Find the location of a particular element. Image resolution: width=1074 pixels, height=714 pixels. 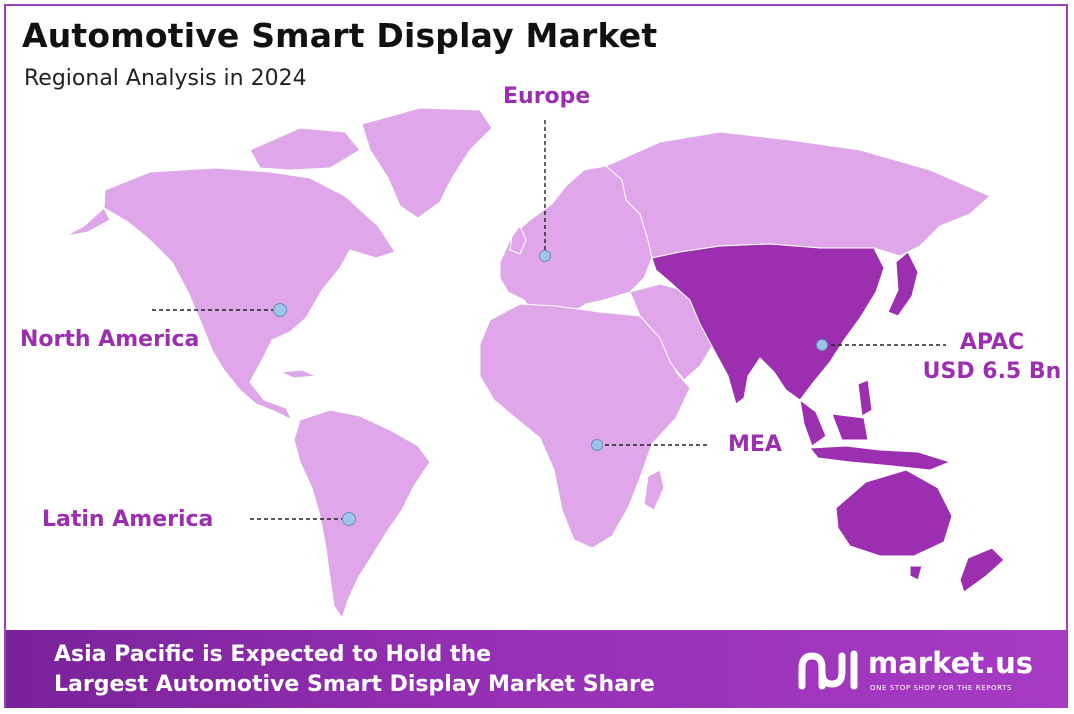

uk-shape is located at coordinates (518, 240).